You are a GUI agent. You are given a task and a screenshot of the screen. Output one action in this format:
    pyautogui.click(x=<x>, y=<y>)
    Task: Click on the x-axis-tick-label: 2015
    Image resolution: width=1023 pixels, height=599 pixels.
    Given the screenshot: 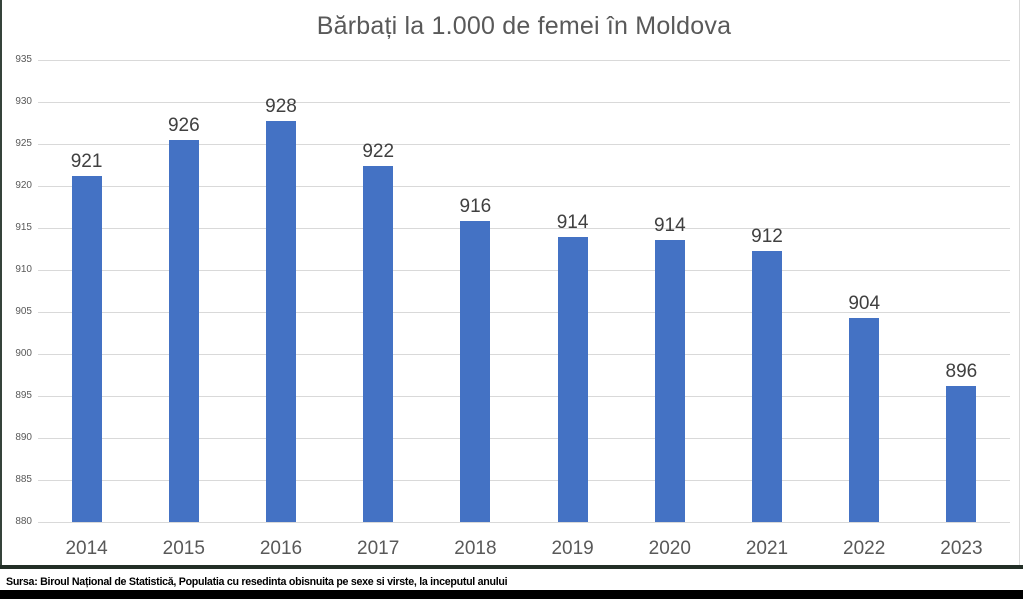 What is the action you would take?
    pyautogui.click(x=183, y=548)
    